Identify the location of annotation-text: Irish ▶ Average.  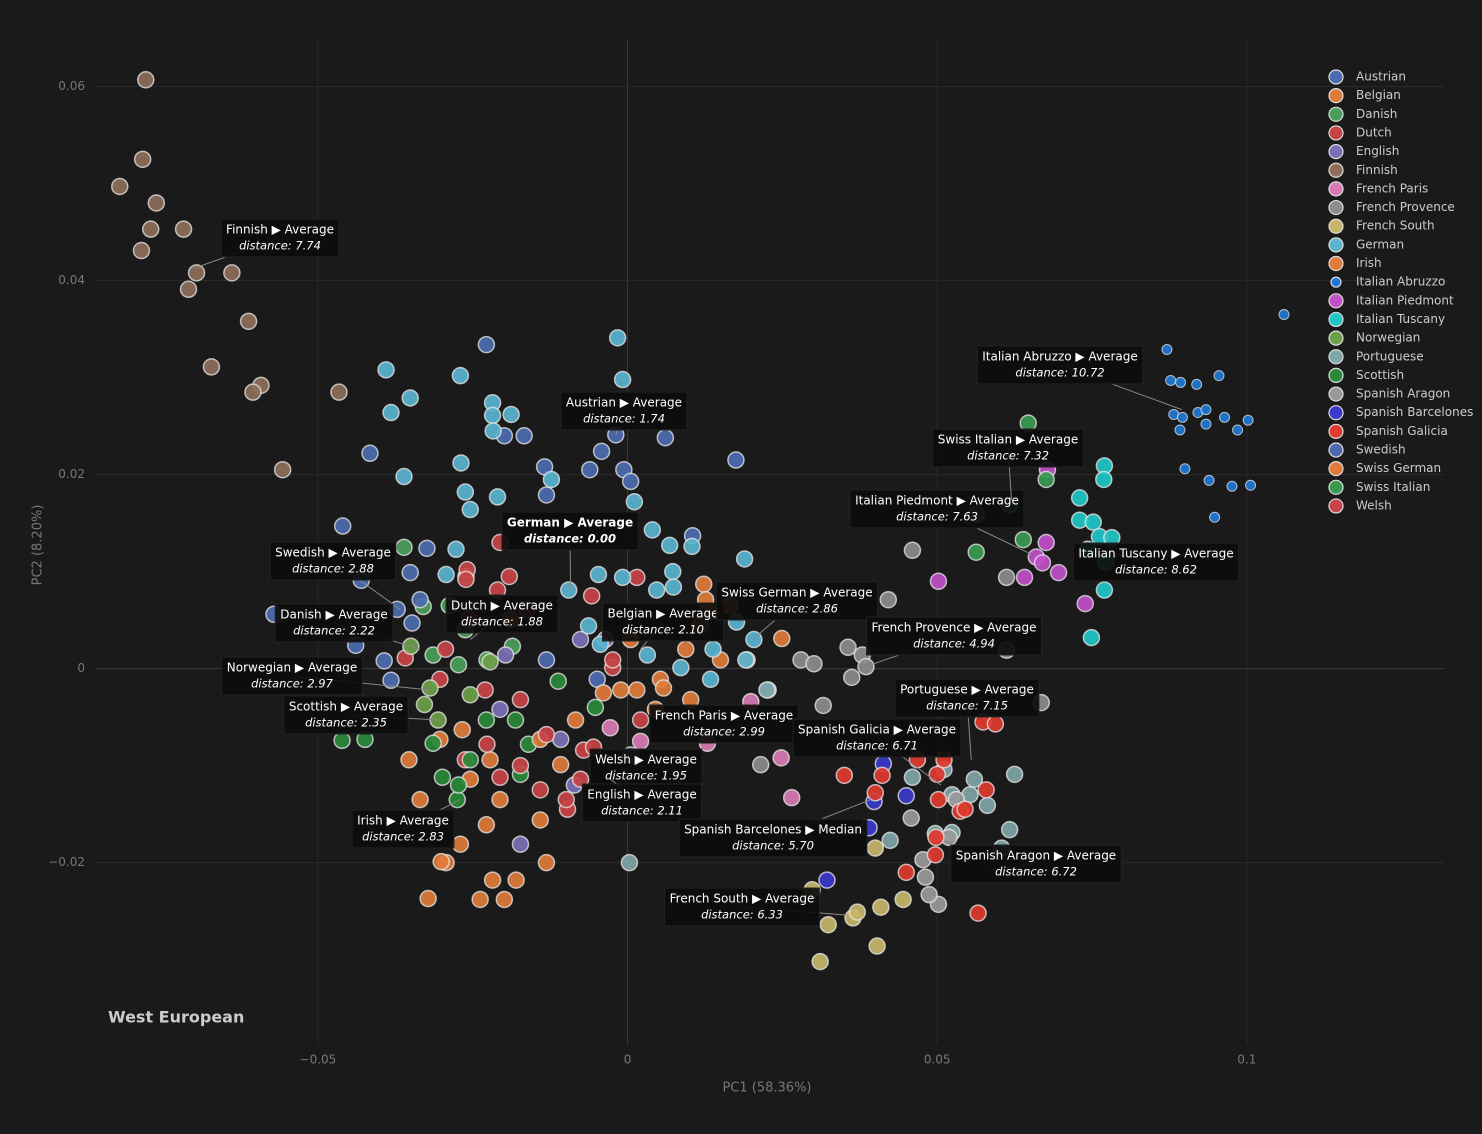
(403, 821).